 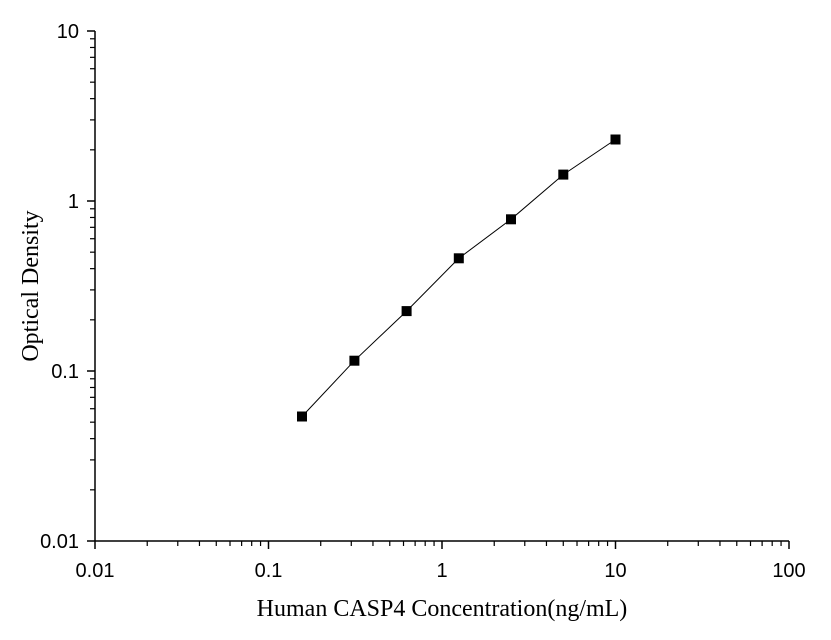 I want to click on x-tick-label: 0.1, so click(x=269, y=571).